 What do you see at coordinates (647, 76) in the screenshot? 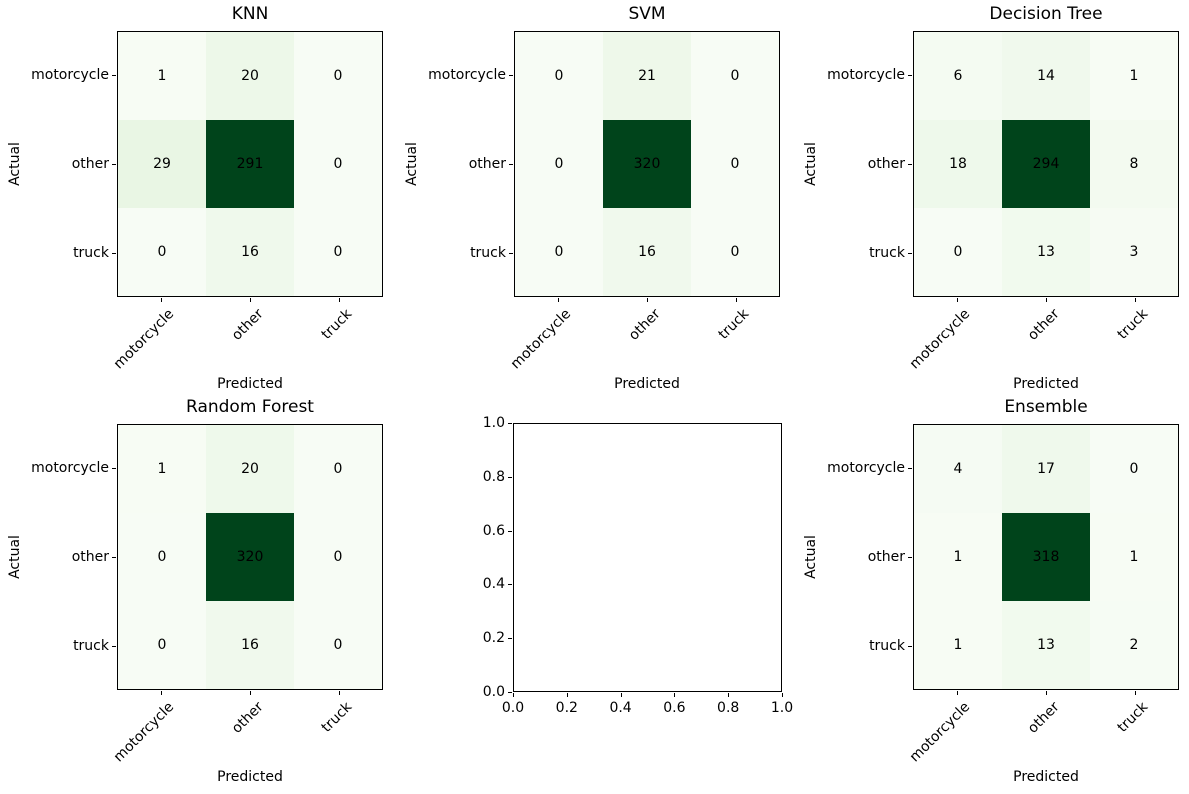
I see `cell-value: 21` at bounding box center [647, 76].